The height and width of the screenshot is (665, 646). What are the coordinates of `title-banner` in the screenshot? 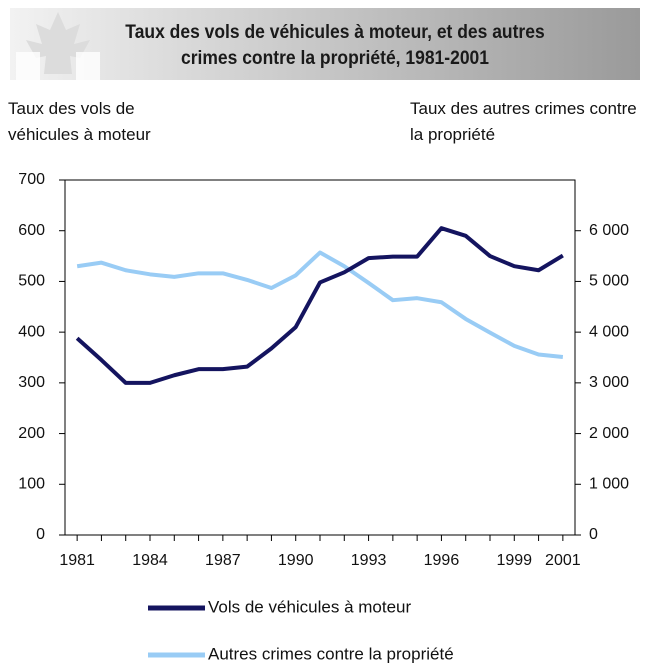 It's located at (325, 44).